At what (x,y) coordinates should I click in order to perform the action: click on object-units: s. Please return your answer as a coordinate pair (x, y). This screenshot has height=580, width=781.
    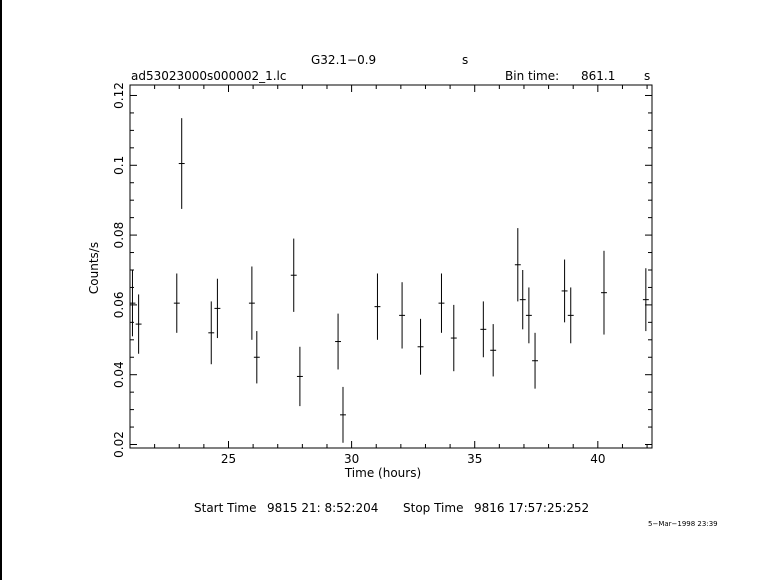
    Looking at the image, I should click on (465, 60).